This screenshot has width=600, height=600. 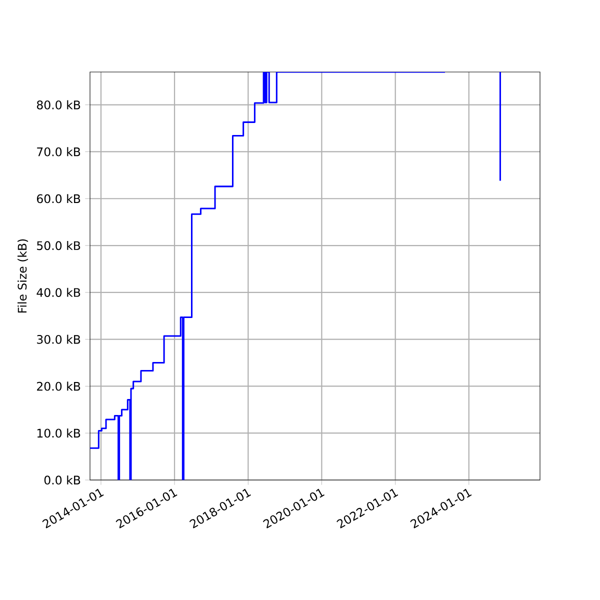 I want to click on y-tick-label: 30.0 kB, so click(x=58, y=339).